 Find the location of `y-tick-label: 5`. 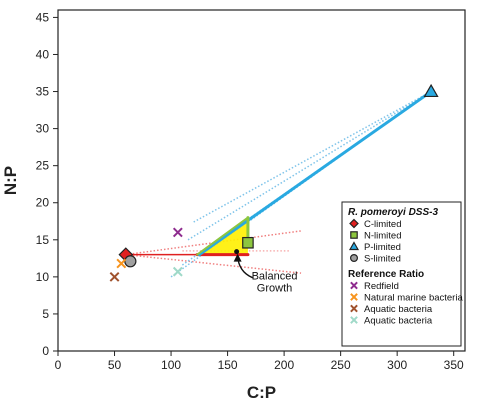

y-tick-label: 5 is located at coordinates (45, 314).